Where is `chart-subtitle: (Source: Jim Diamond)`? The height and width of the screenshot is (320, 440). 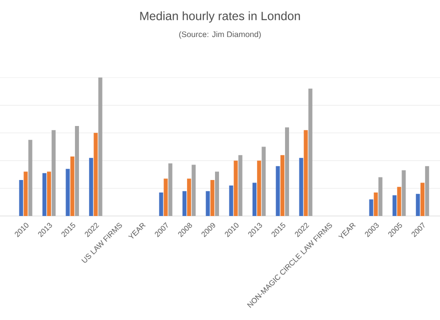 chart-subtitle: (Source: Jim Diamond) is located at coordinates (220, 35).